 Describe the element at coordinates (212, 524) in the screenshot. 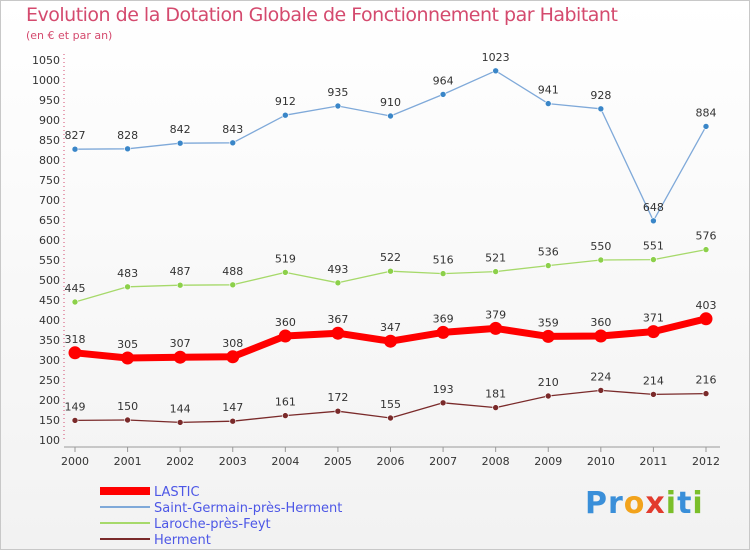

I see `legend-label: Laroche-près-Feyt` at that location.